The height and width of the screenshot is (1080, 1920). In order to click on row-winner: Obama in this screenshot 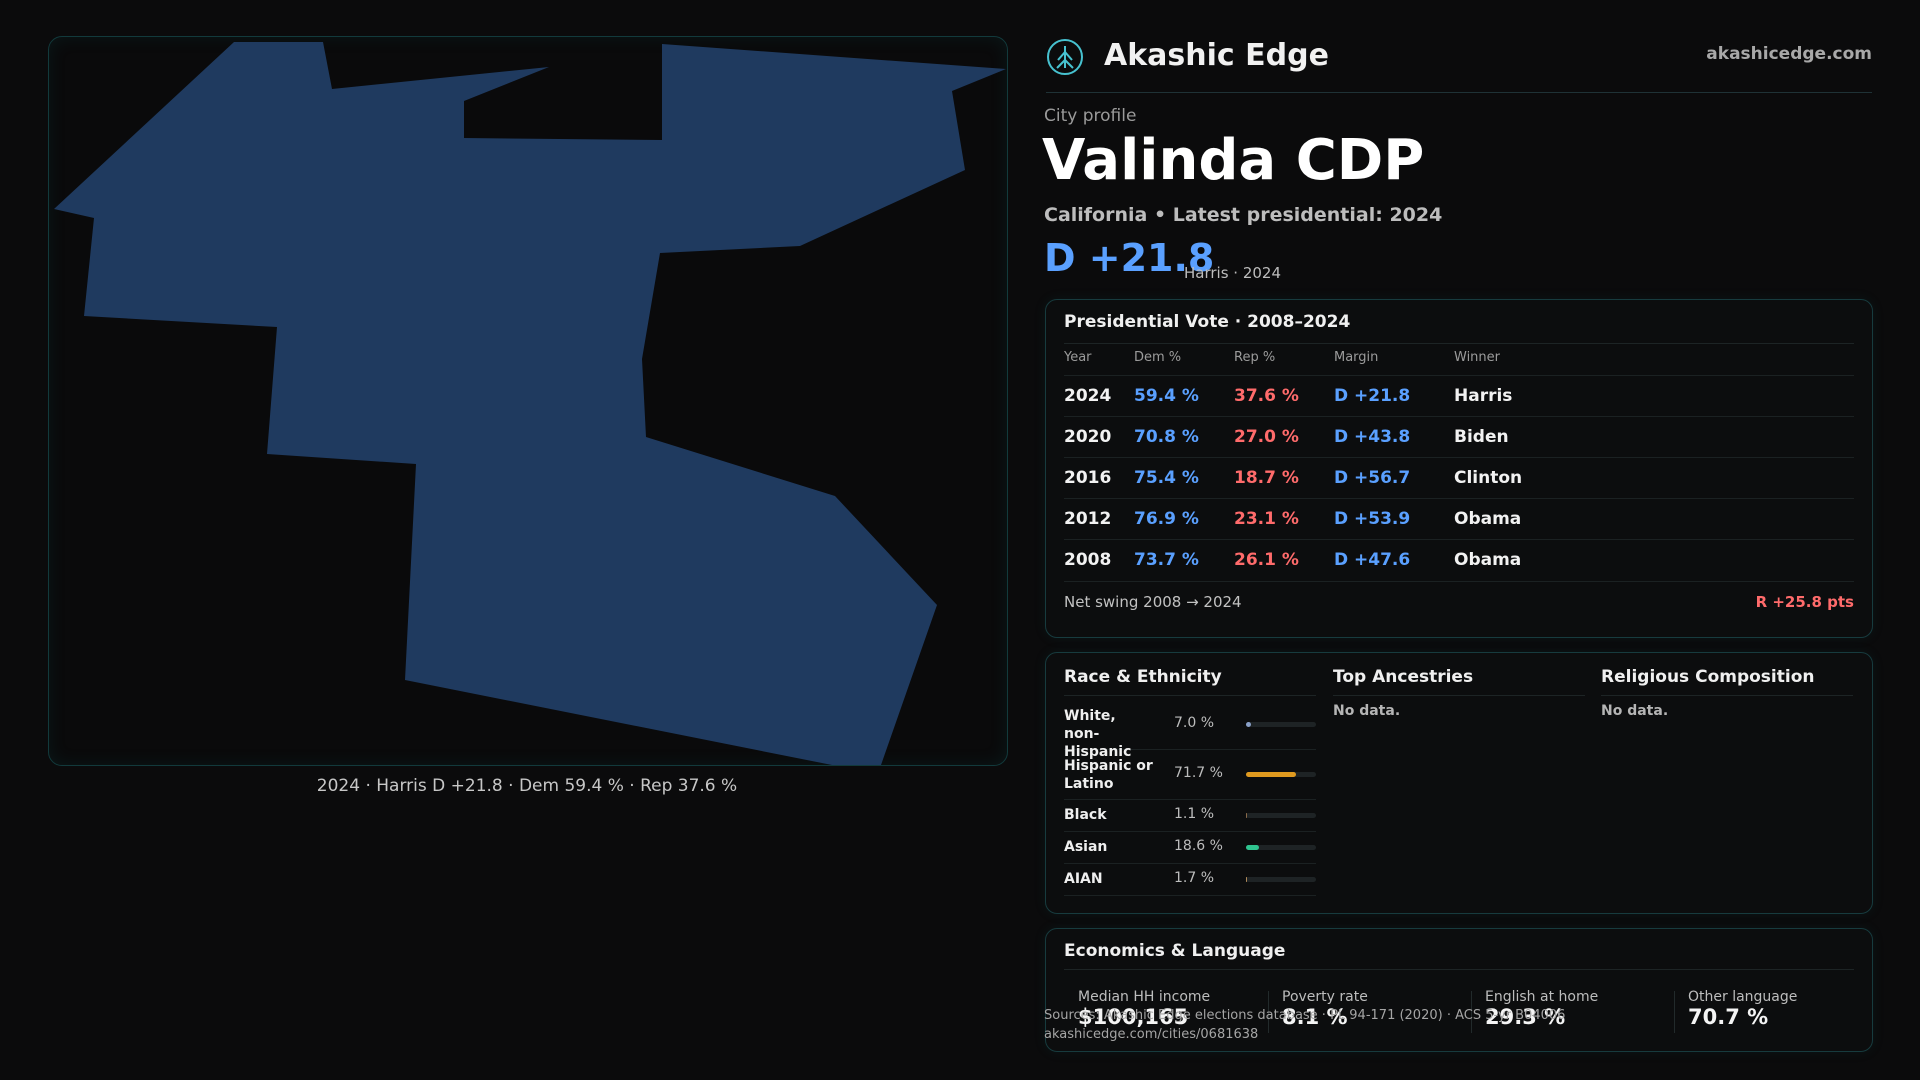, I will do `click(1488, 519)`.